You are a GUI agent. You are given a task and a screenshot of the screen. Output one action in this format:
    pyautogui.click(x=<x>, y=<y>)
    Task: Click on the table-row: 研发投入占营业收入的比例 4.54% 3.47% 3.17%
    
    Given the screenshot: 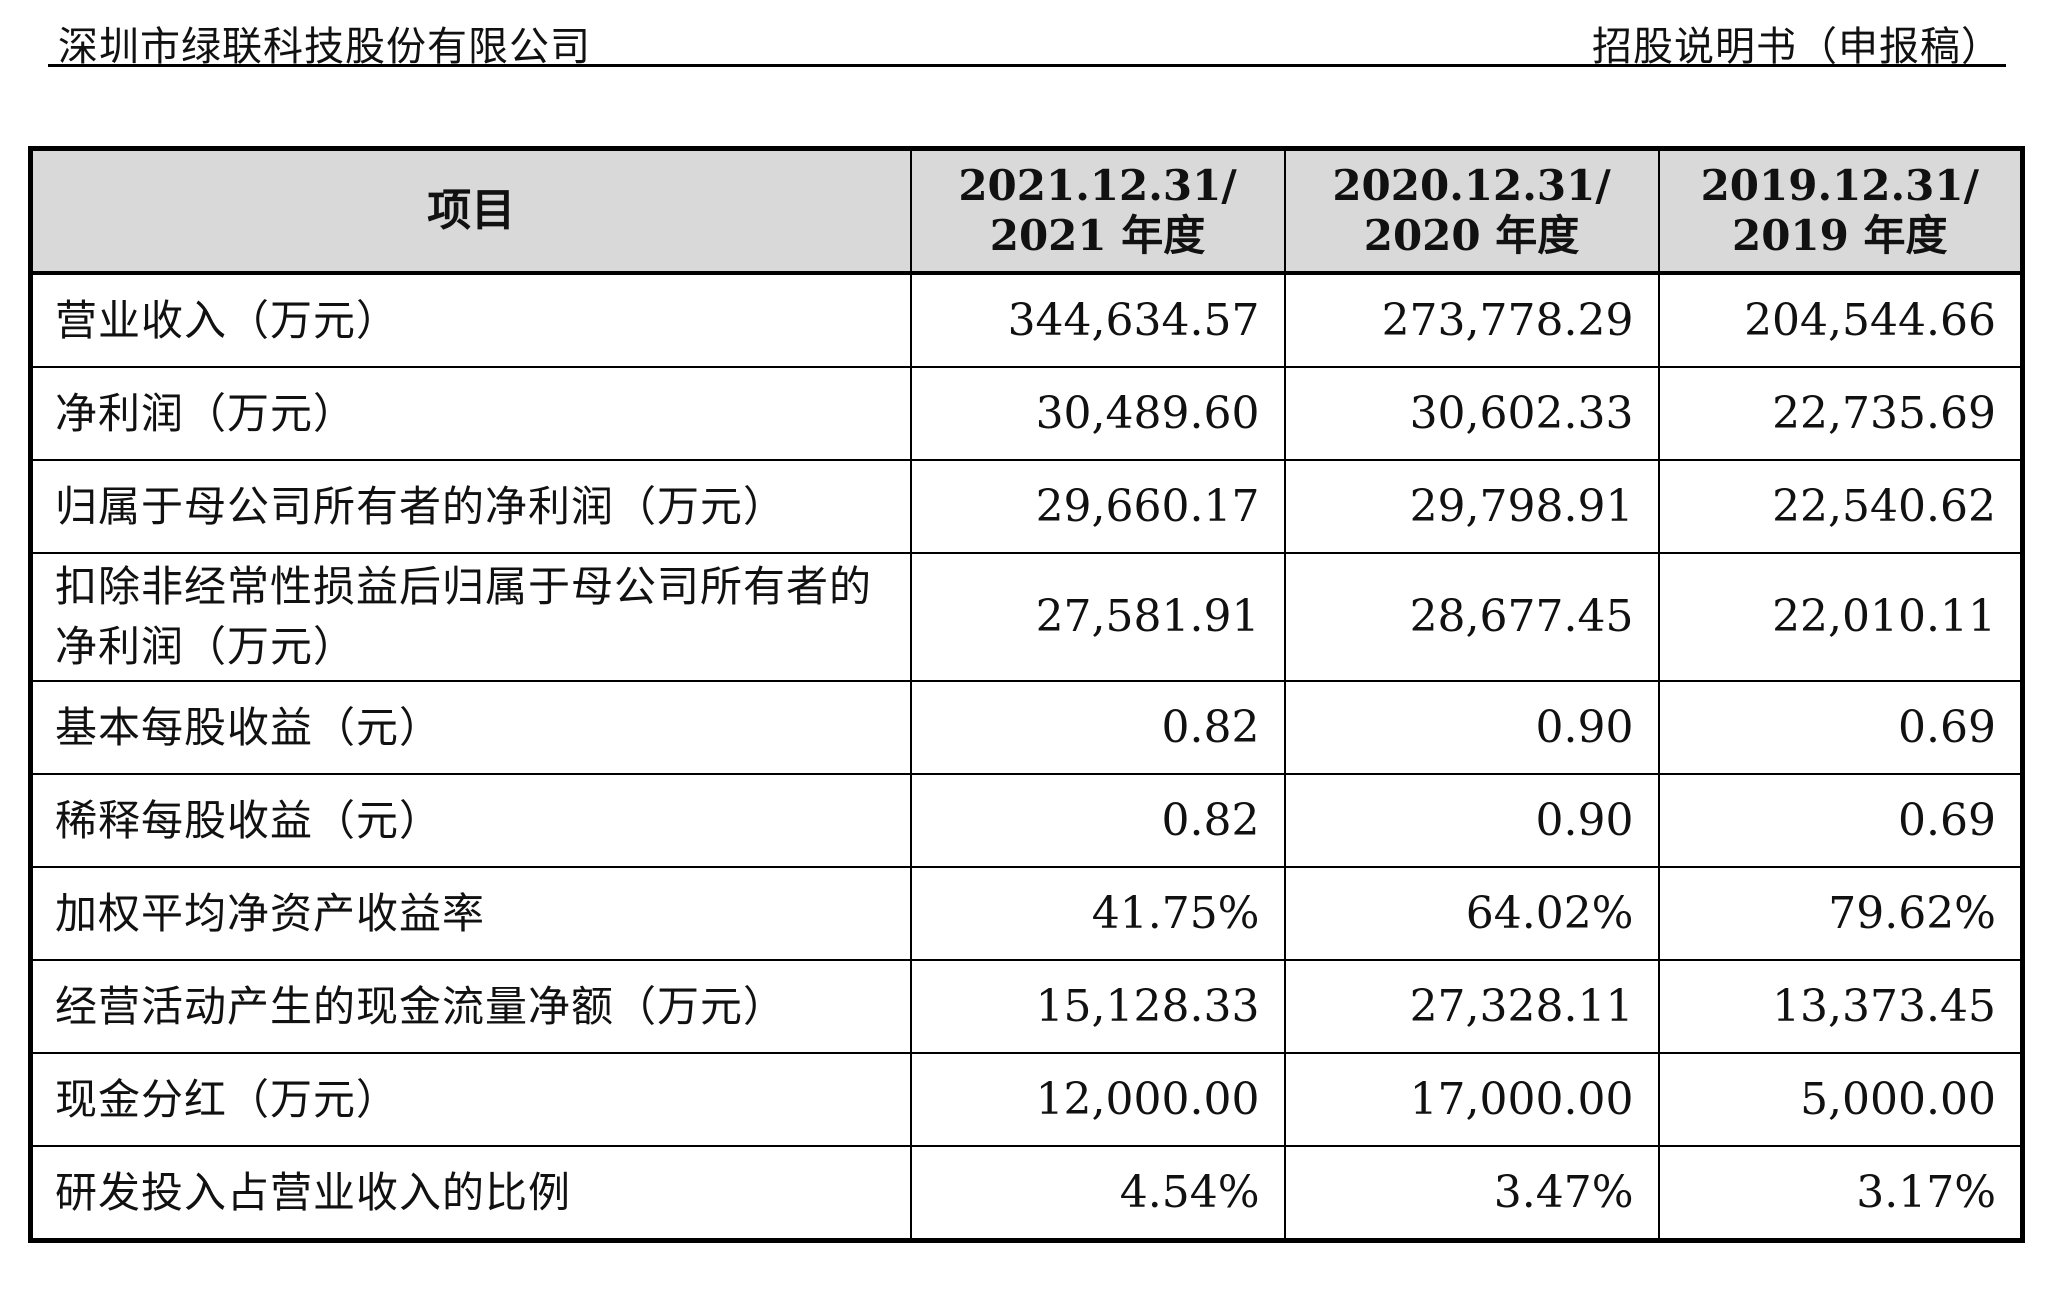 What is the action you would take?
    pyautogui.click(x=1026, y=1193)
    